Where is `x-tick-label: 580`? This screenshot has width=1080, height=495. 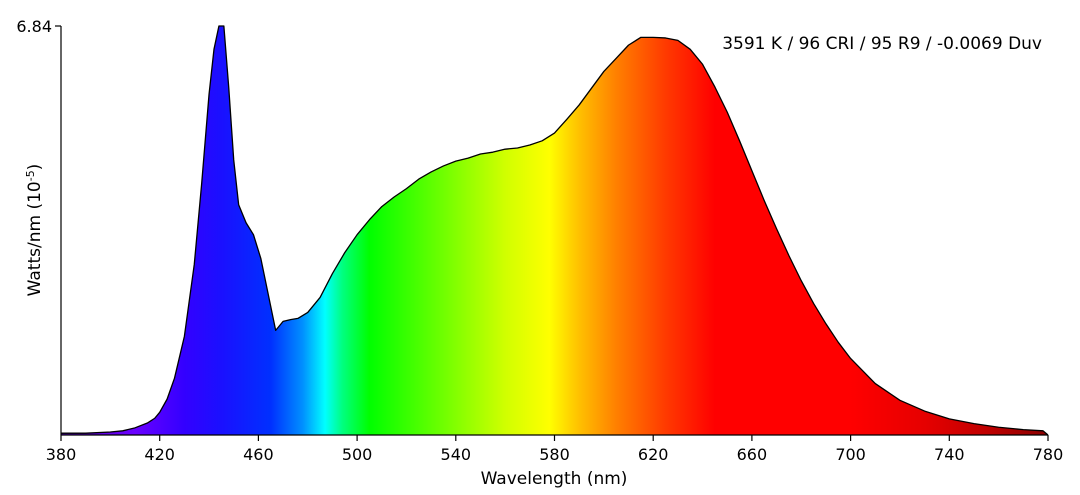 x-tick-label: 580 is located at coordinates (554, 454).